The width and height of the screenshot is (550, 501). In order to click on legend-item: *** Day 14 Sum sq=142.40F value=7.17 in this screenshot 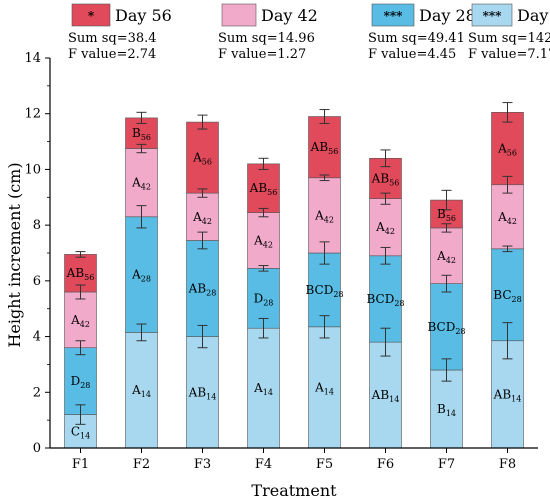, I will do `click(509, 32)`.